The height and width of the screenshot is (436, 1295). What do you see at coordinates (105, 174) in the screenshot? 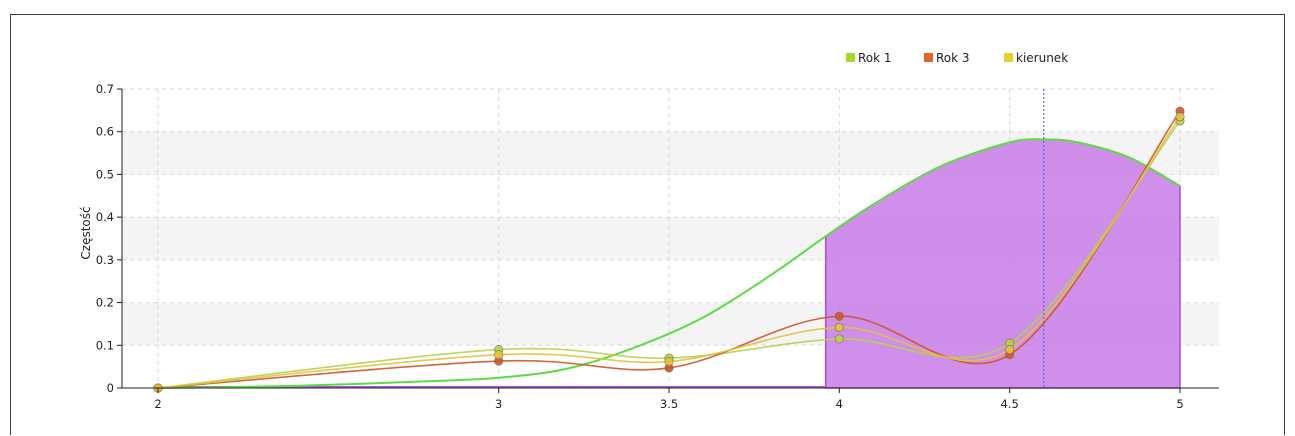
I see `y-tick-label: 0.5` at bounding box center [105, 174].